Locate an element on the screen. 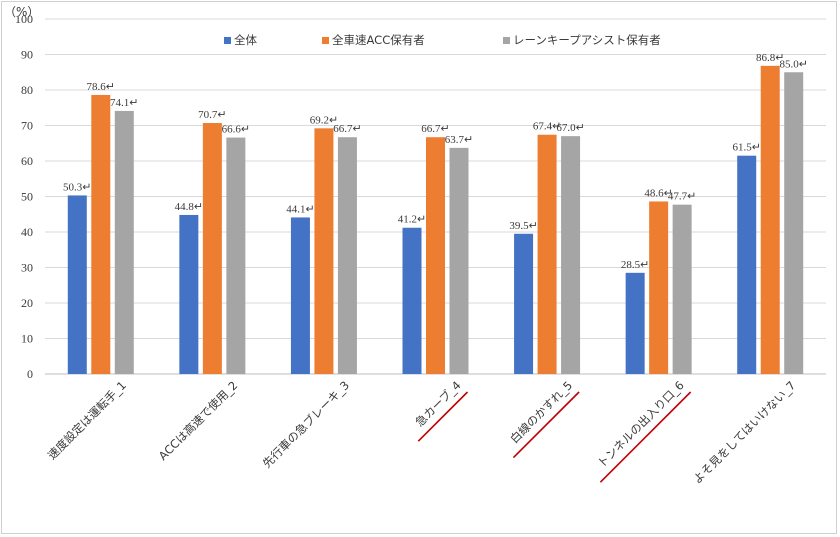 This screenshot has width=840, height=537. data-label: 70.7↵ is located at coordinates (212, 115).